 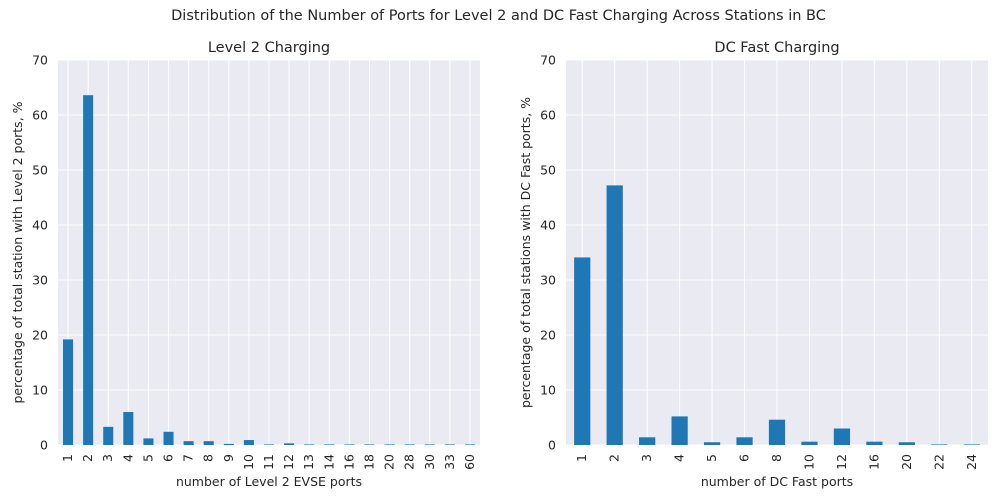 I want to click on subplot-title: DC Fast Charging, so click(x=776, y=48).